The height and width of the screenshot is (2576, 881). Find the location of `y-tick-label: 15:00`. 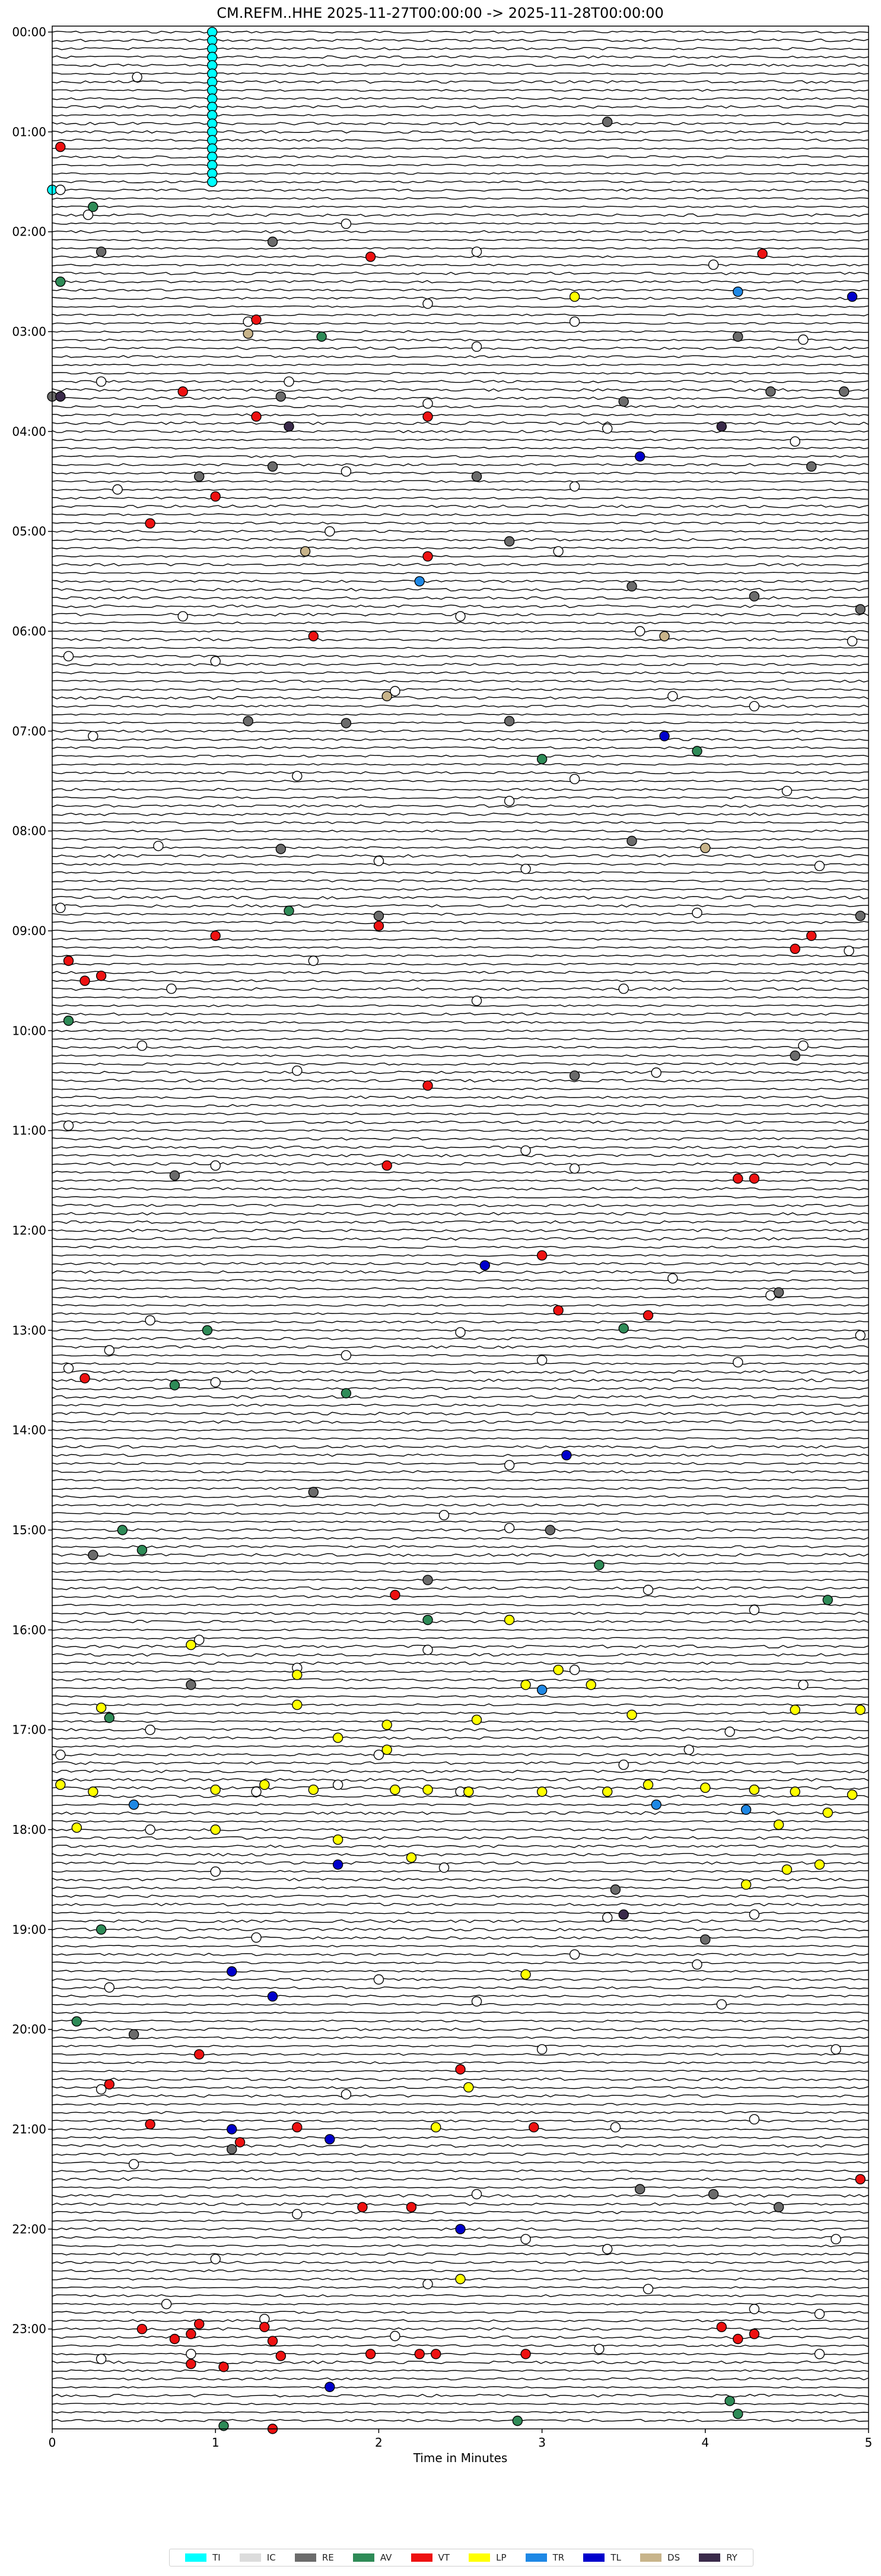

y-tick-label: 15:00 is located at coordinates (29, 1530).